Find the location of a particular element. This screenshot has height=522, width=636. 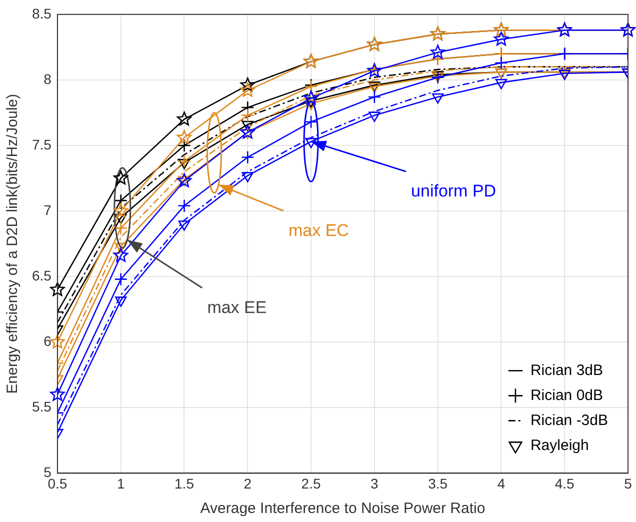

legend-label: Rician 3dB is located at coordinates (567, 370).